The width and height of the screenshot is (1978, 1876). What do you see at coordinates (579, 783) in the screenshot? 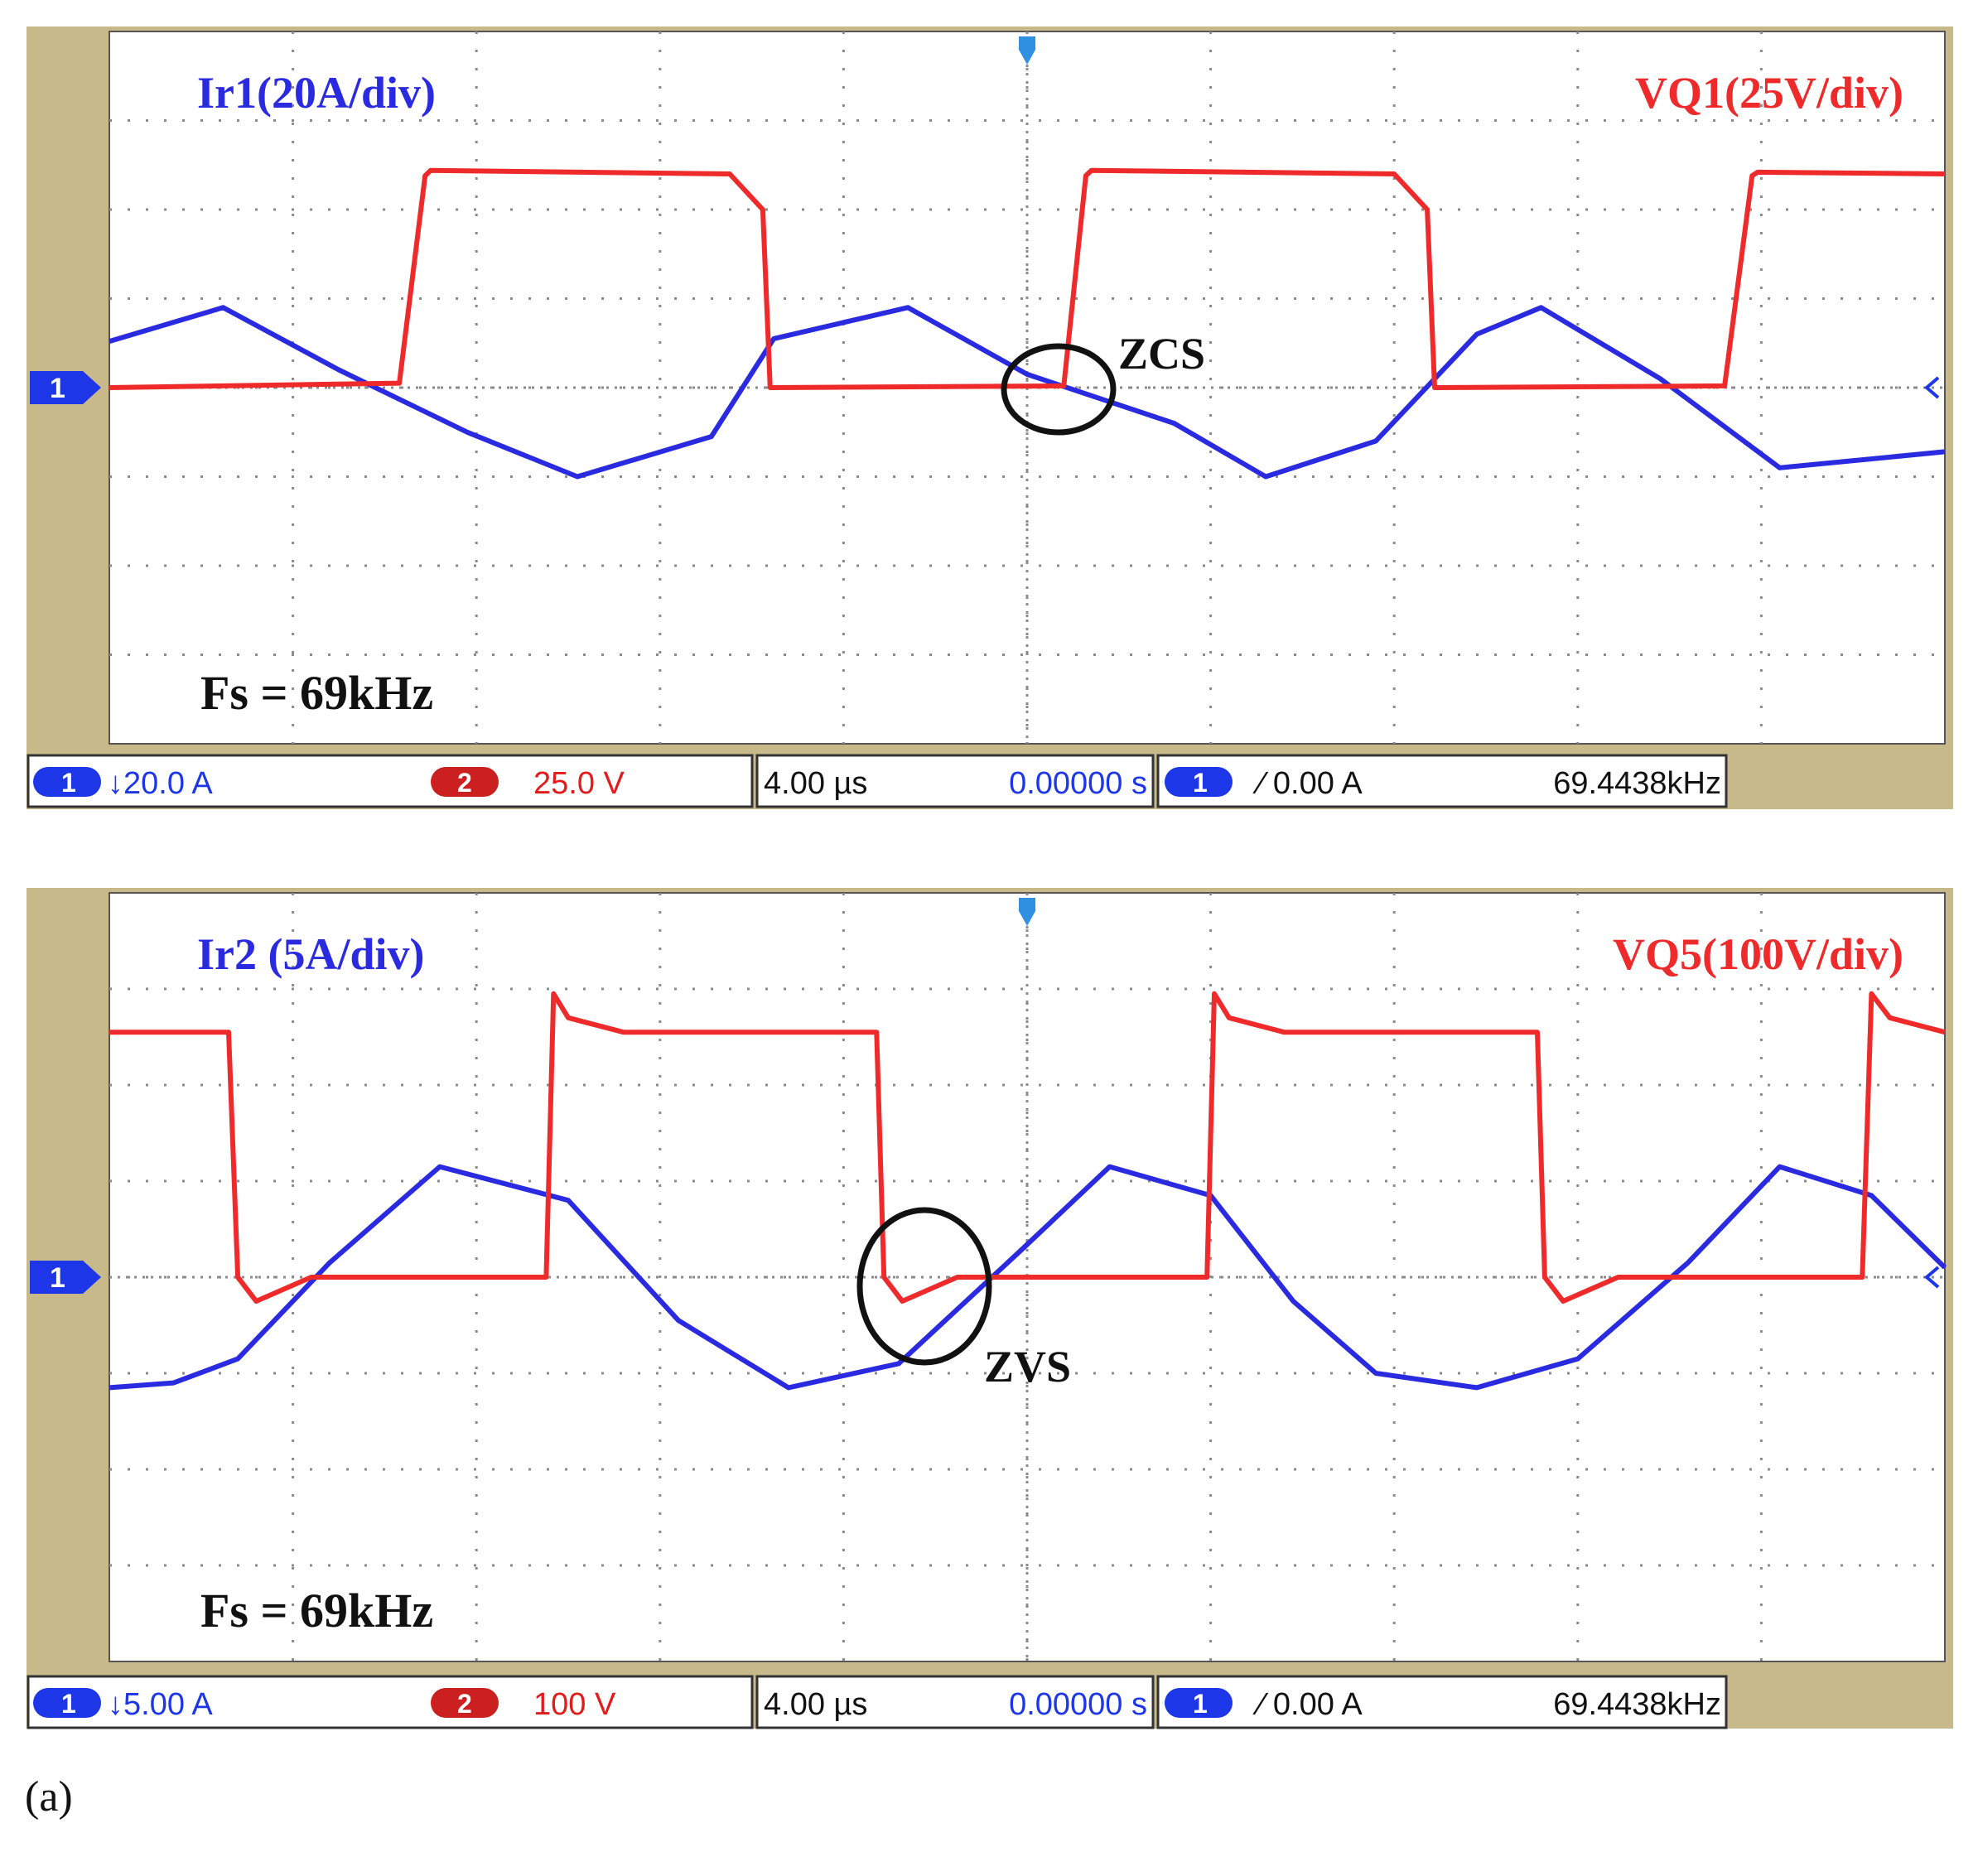
I see `channel2-scale: 25.0 V` at bounding box center [579, 783].